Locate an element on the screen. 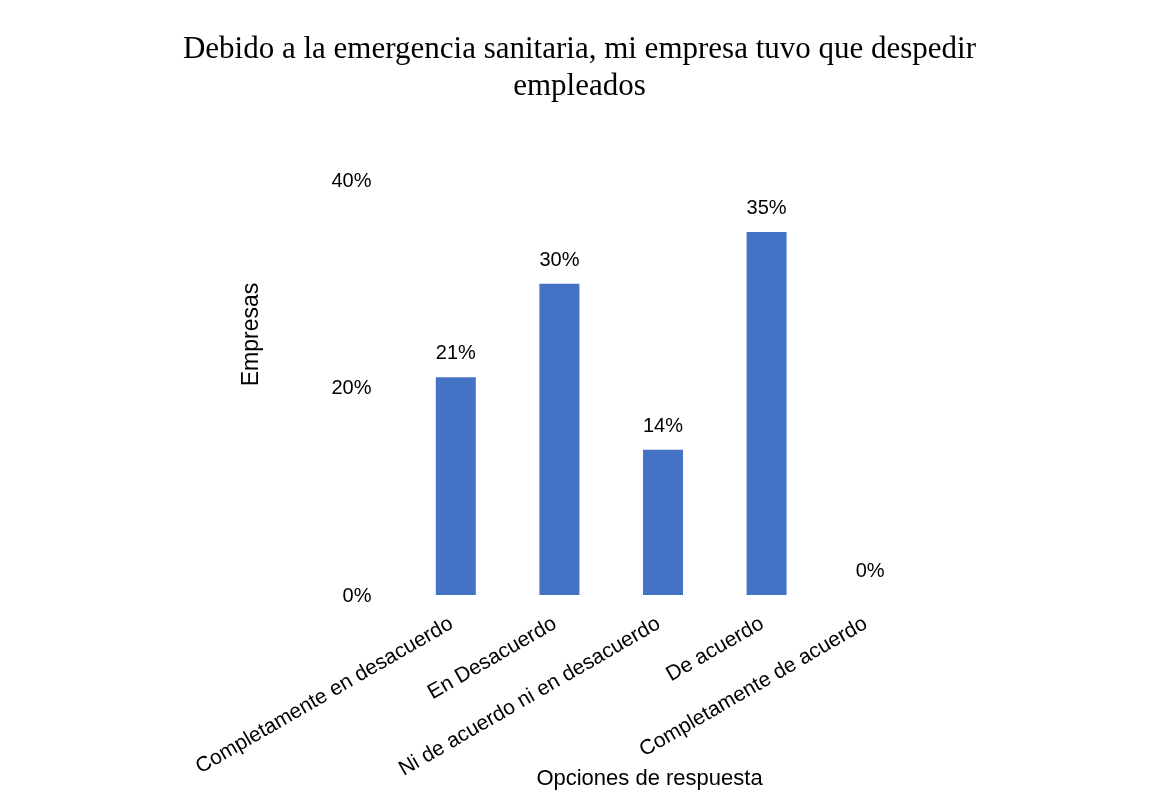 This screenshot has height=790, width=1159. data-label: 14% is located at coordinates (663, 424).